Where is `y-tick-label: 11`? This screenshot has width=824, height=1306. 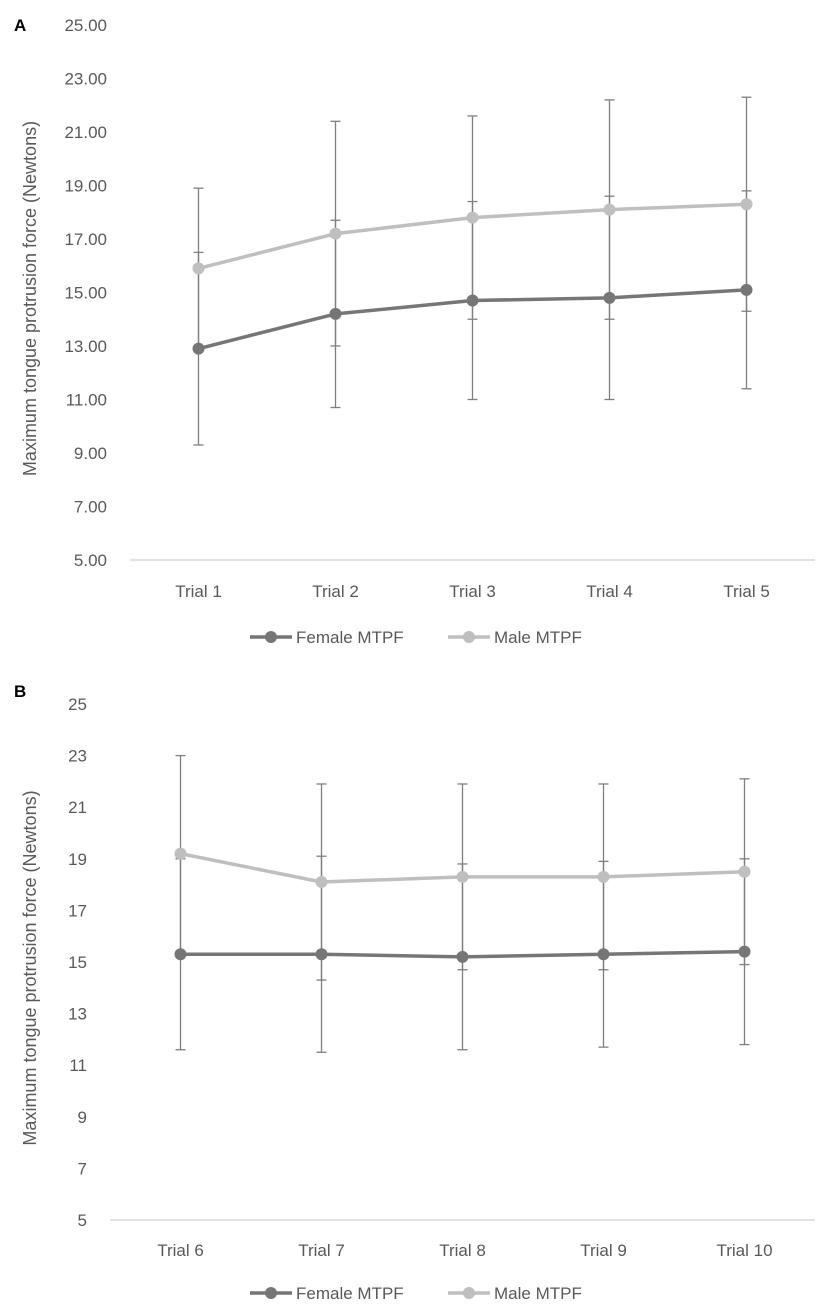
y-tick-label: 11 is located at coordinates (78, 1065).